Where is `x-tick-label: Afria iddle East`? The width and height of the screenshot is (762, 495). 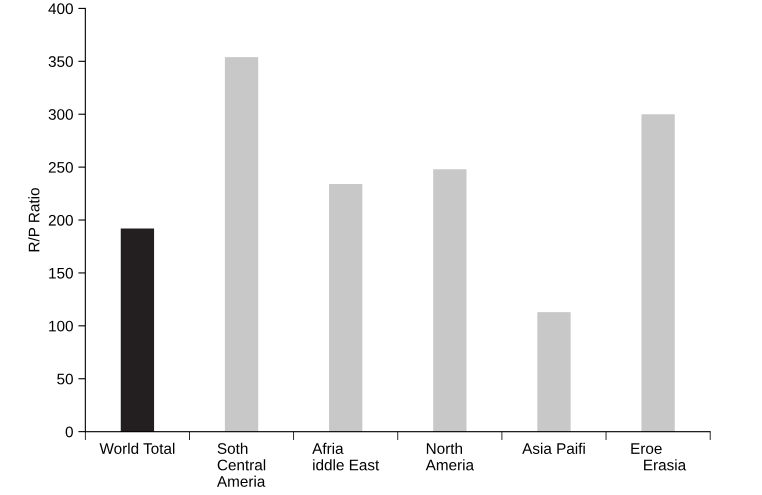 x-tick-label: Afria iddle East is located at coordinates (346, 456).